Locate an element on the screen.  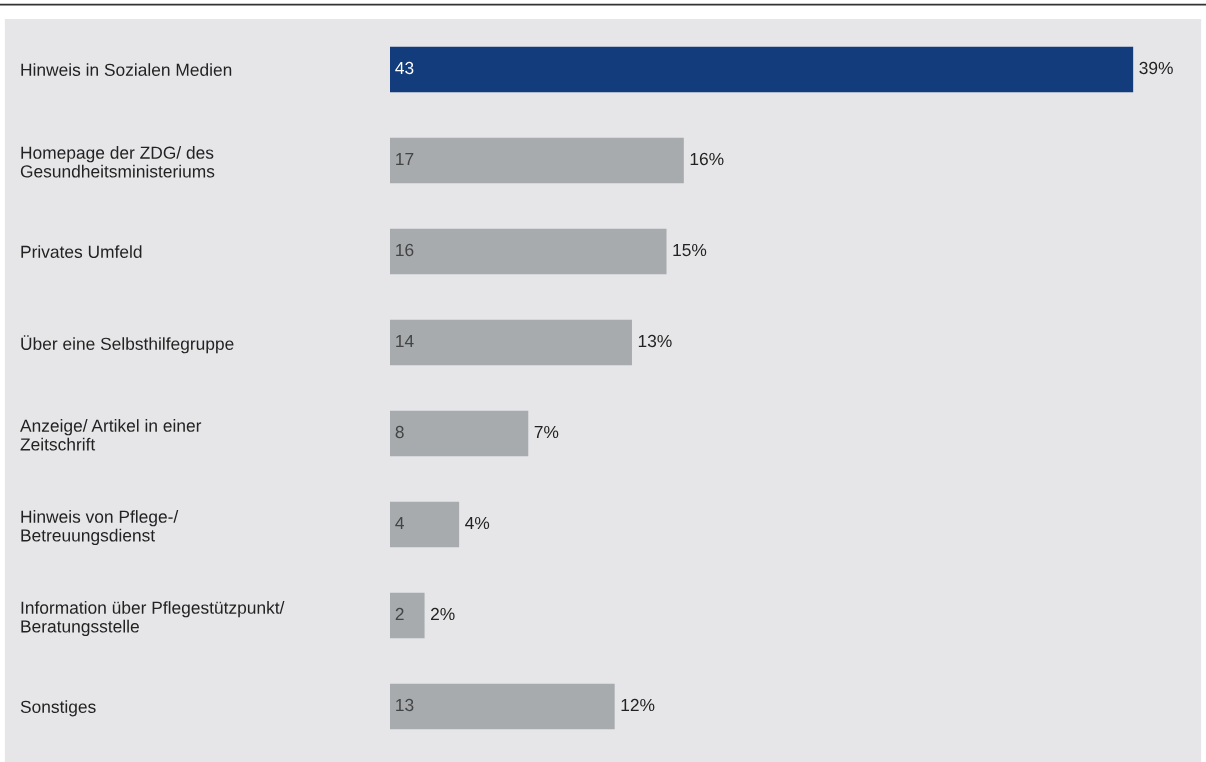
data-label: 17 is located at coordinates (405, 159).